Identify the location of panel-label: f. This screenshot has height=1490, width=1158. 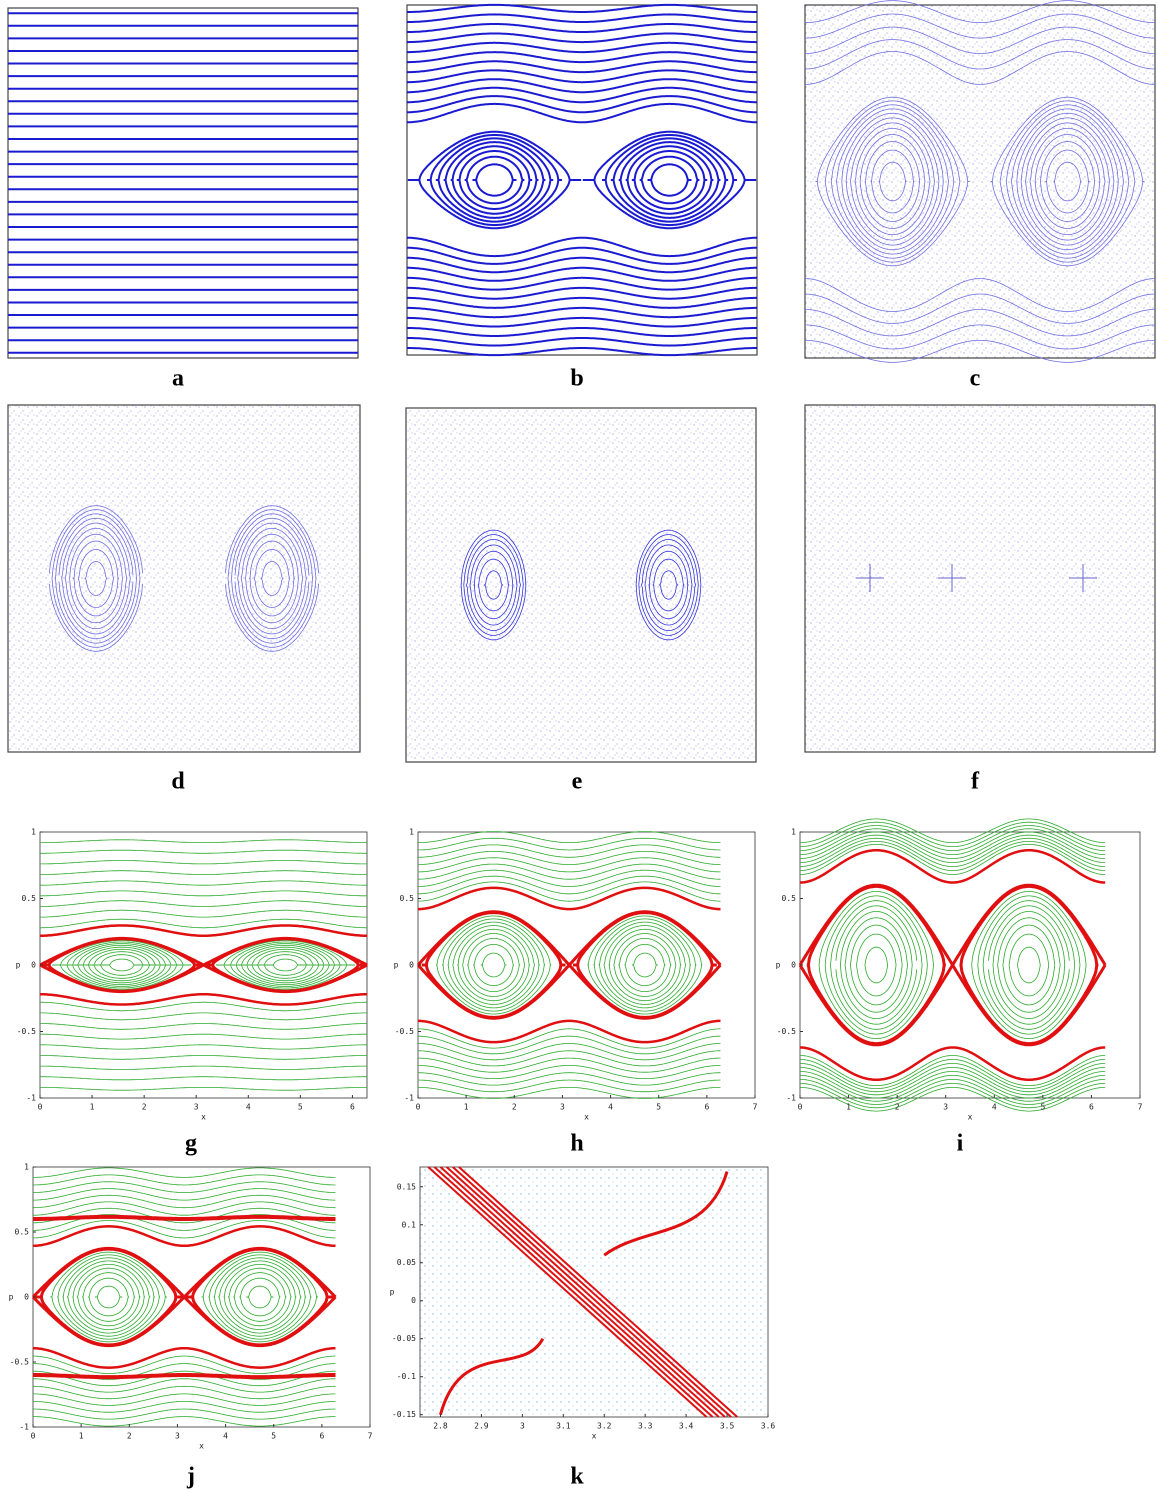
(975, 782).